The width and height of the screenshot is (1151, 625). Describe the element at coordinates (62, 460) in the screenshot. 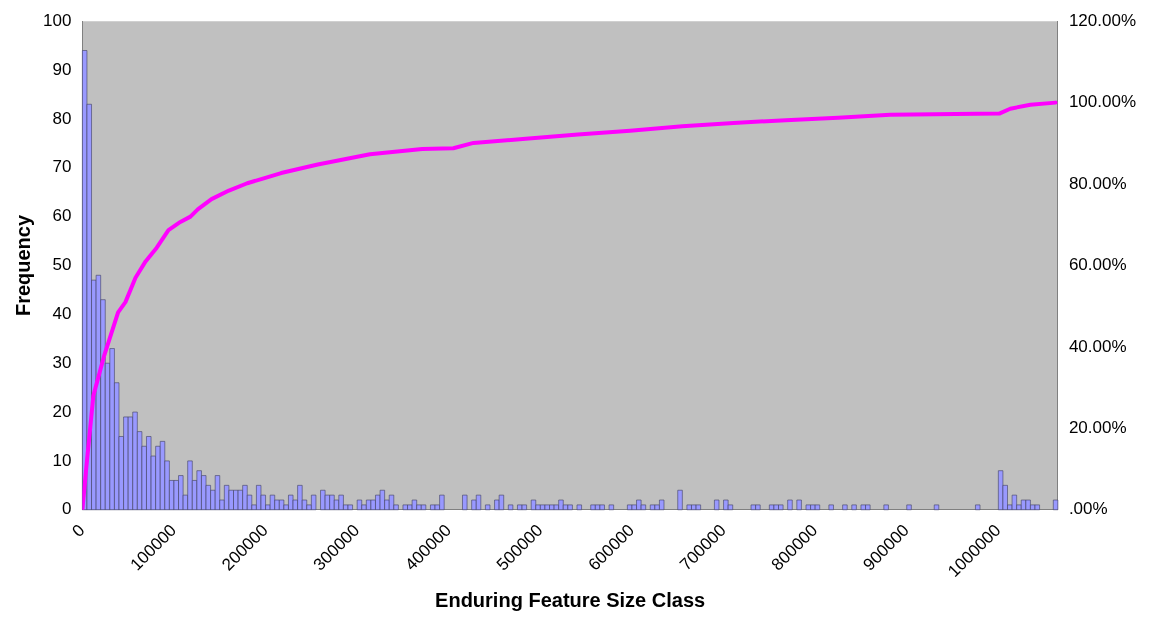

I see `y-tick-label: 10` at that location.